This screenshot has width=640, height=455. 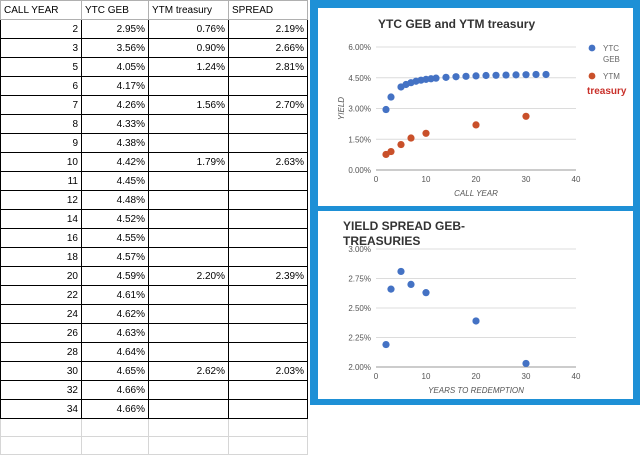 What do you see at coordinates (268, 10) in the screenshot?
I see `header-spread: SPREAD` at bounding box center [268, 10].